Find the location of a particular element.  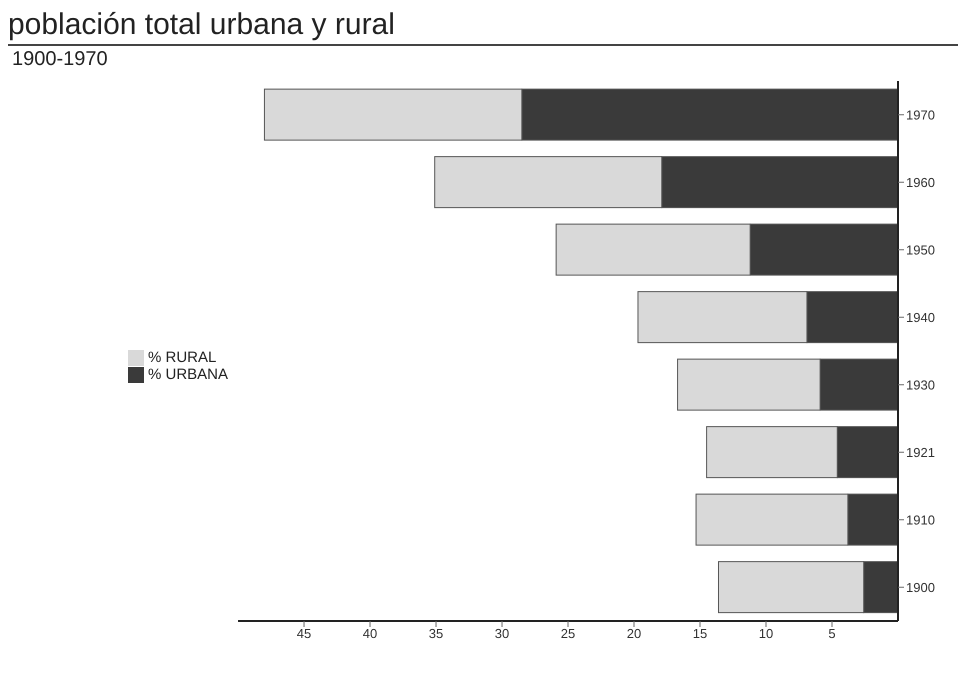

y-tick-label: 1900 is located at coordinates (920, 587).